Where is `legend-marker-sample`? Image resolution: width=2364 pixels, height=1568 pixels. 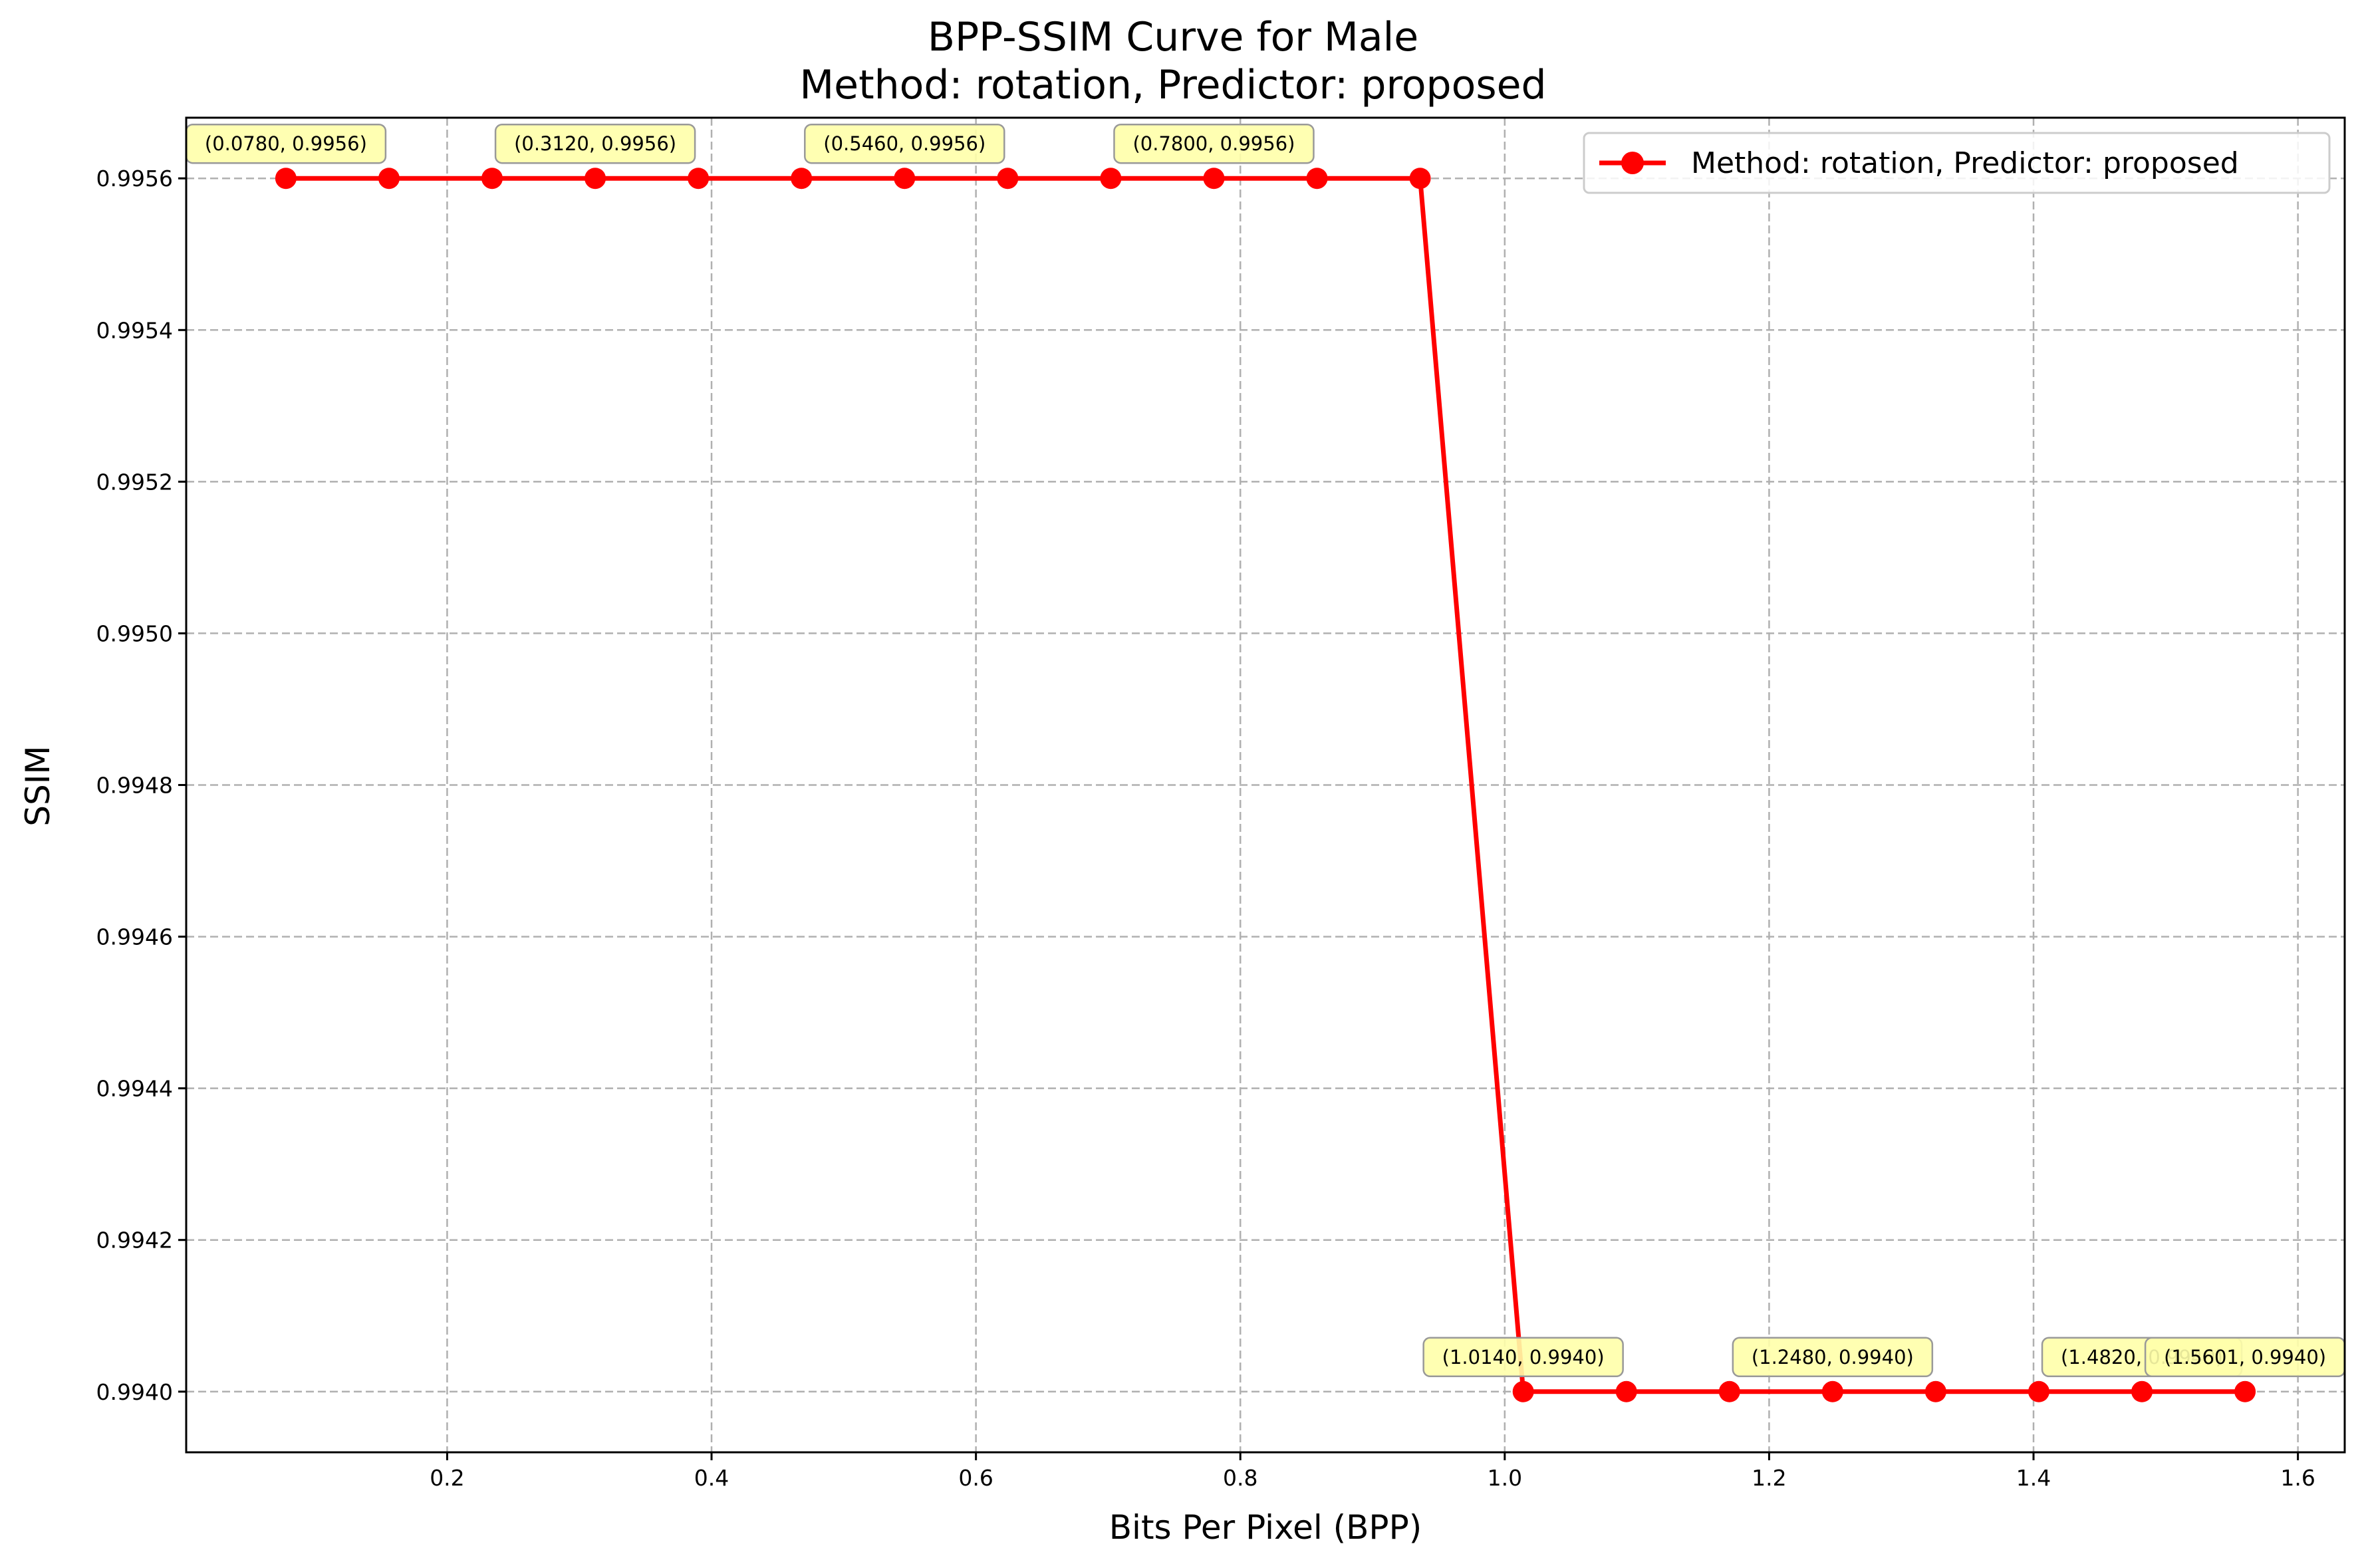 legend-marker-sample is located at coordinates (1633, 163).